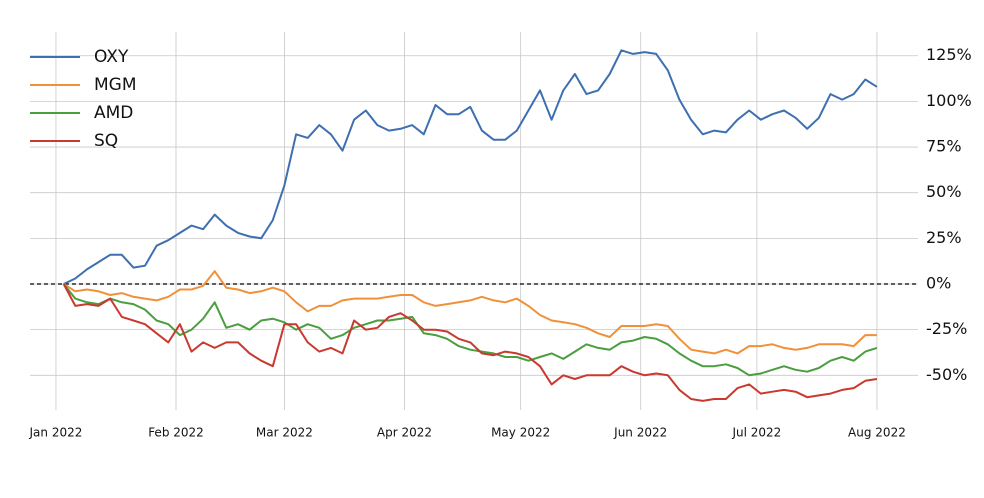 The height and width of the screenshot is (498, 984). What do you see at coordinates (944, 146) in the screenshot?
I see `y-tick-label: 75%` at bounding box center [944, 146].